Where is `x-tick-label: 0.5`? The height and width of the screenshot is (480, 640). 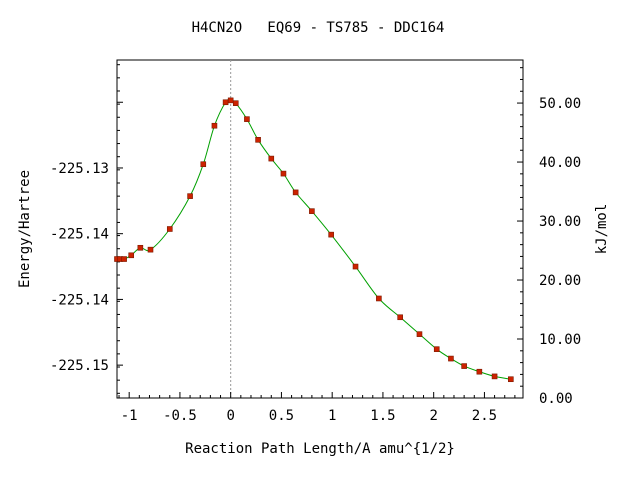 x-tick-label: 0.5 is located at coordinates (281, 416).